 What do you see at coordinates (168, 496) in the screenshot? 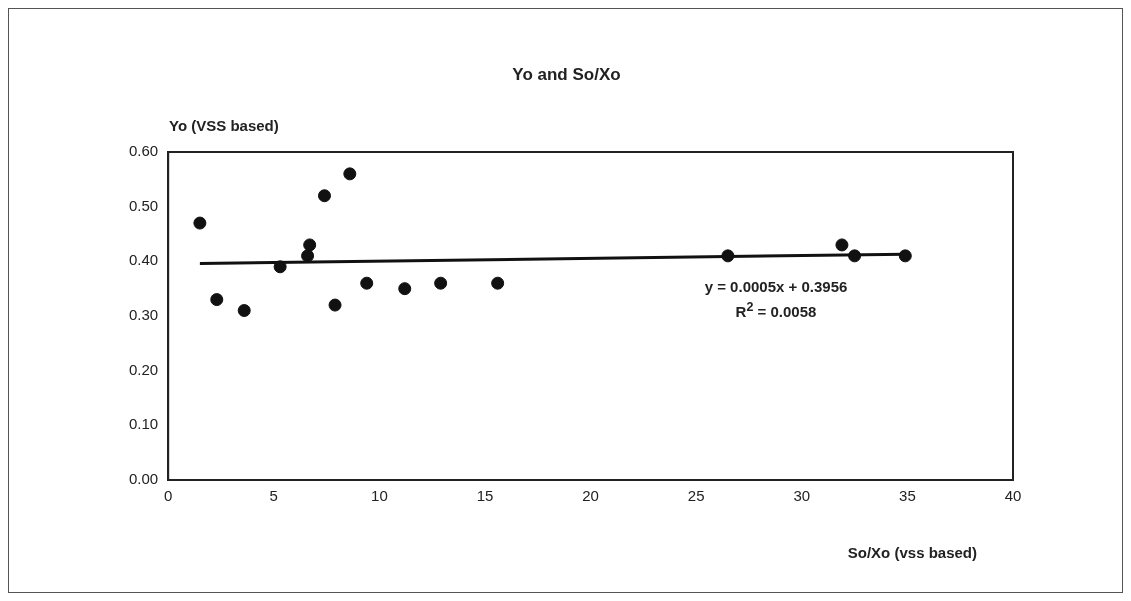
I see `x-tick-label: 0` at bounding box center [168, 496].